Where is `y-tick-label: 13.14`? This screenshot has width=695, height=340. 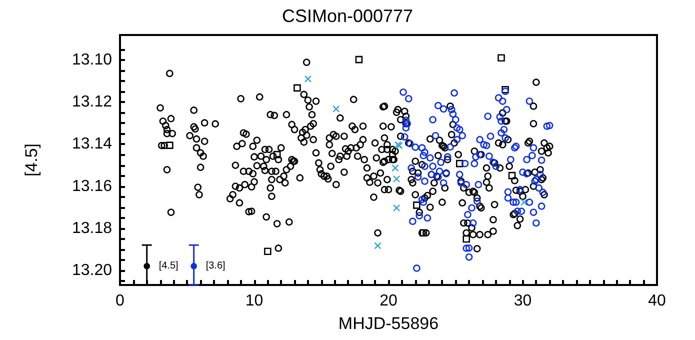 y-tick-label: 13.14 is located at coordinates (92, 144).